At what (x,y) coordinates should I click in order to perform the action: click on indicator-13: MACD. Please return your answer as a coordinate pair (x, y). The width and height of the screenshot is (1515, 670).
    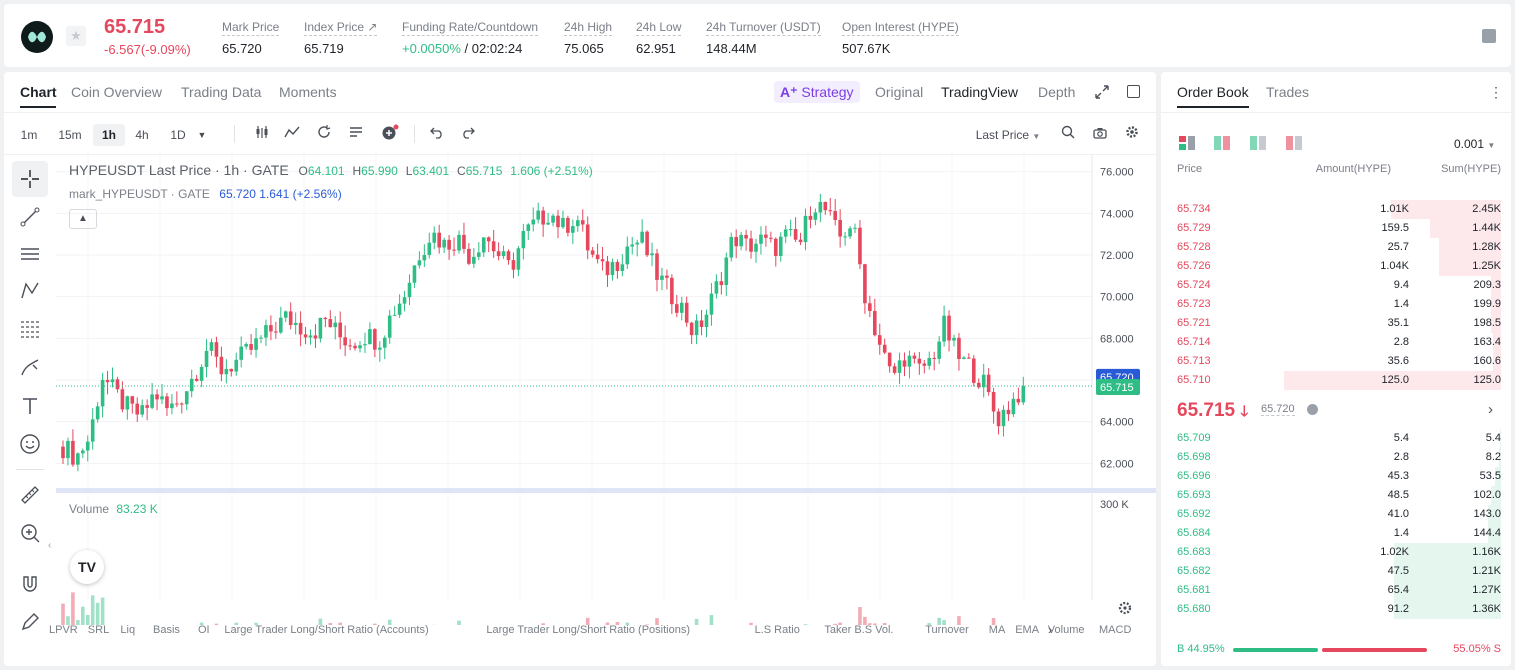
    Looking at the image, I should click on (1115, 630).